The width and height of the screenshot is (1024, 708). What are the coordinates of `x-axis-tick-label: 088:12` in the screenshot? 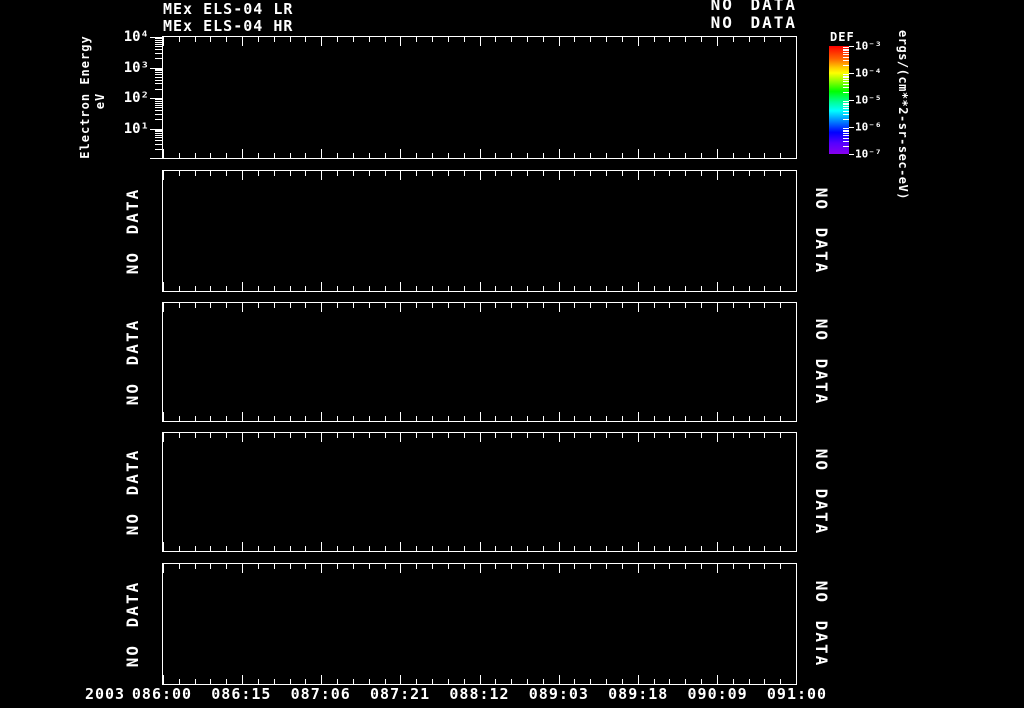 It's located at (479, 694).